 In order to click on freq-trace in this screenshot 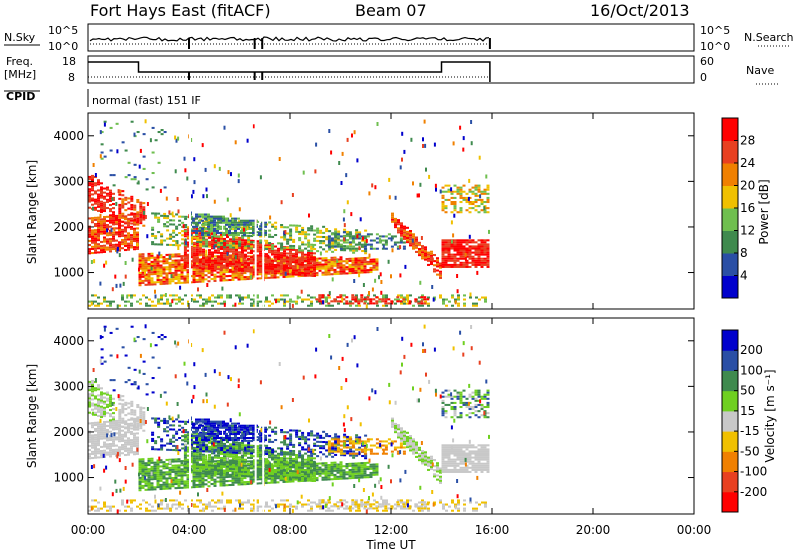, I will do `click(289, 71)`.